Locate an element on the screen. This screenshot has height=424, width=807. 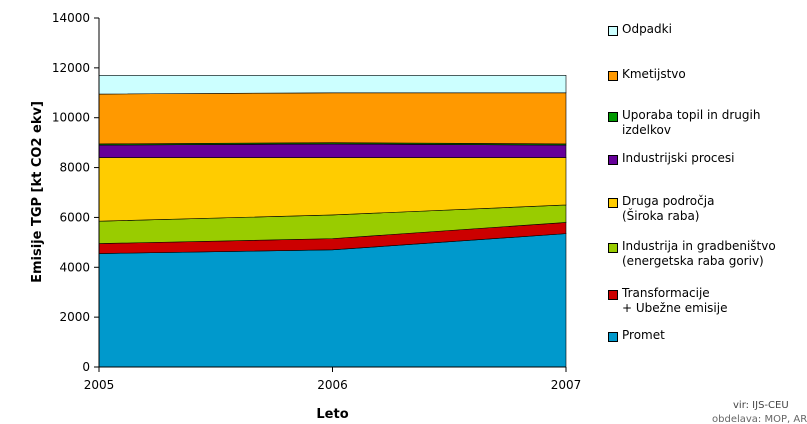
legend-label: Industrijski procesi is located at coordinates (678, 158).